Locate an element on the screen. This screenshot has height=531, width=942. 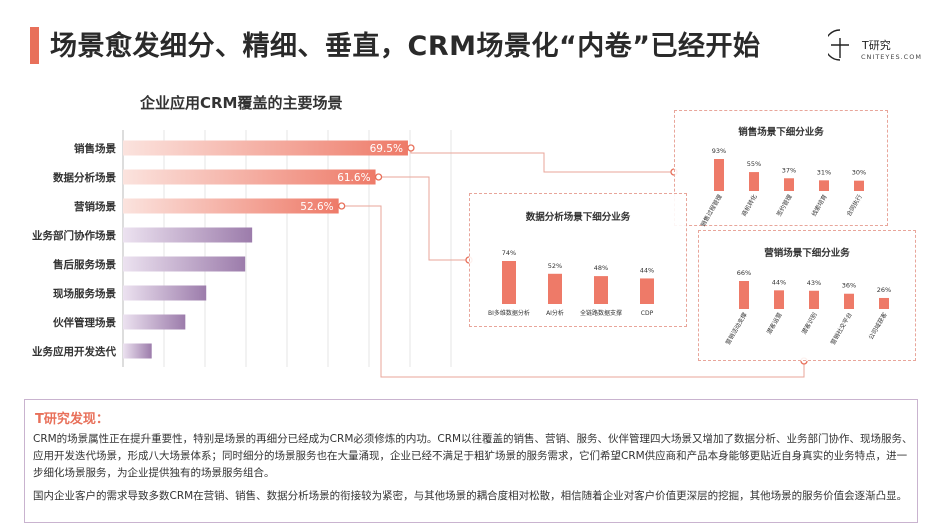
marketing-breakdown-title: 营销场景下细分业务 is located at coordinates (807, 253).